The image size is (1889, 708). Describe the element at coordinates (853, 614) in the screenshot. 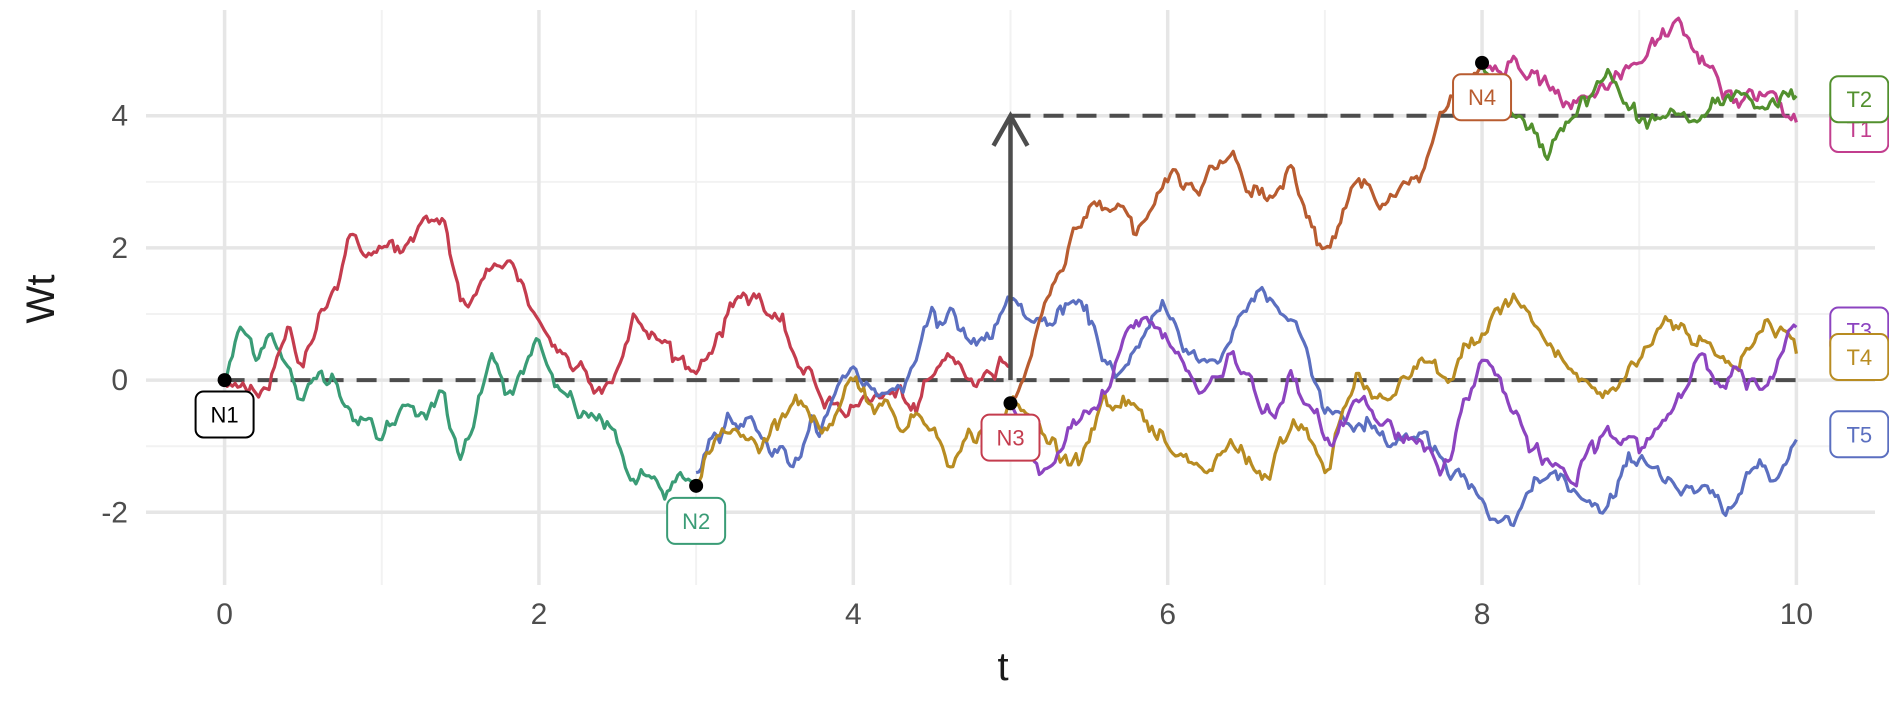

I see `x-tick-label: 4` at that location.